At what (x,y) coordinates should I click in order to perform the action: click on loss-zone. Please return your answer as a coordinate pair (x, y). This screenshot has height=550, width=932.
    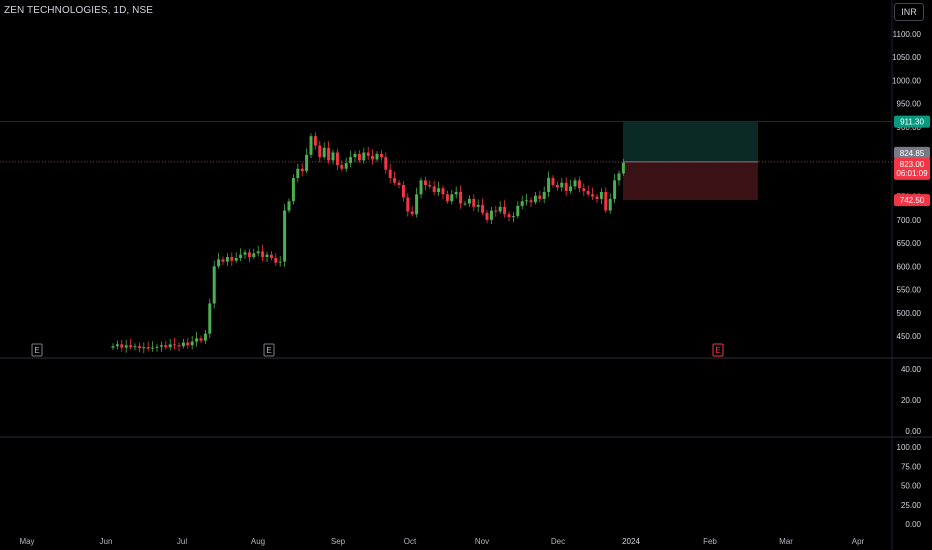
    Looking at the image, I should click on (690, 181).